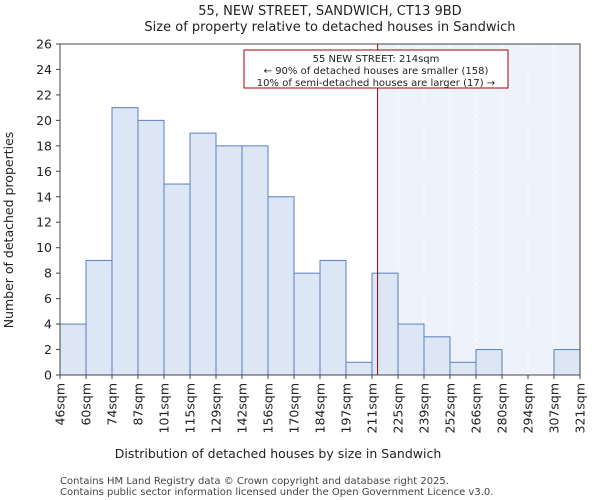  I want to click on x-tick-label: 252sqm, so click(450, 408).